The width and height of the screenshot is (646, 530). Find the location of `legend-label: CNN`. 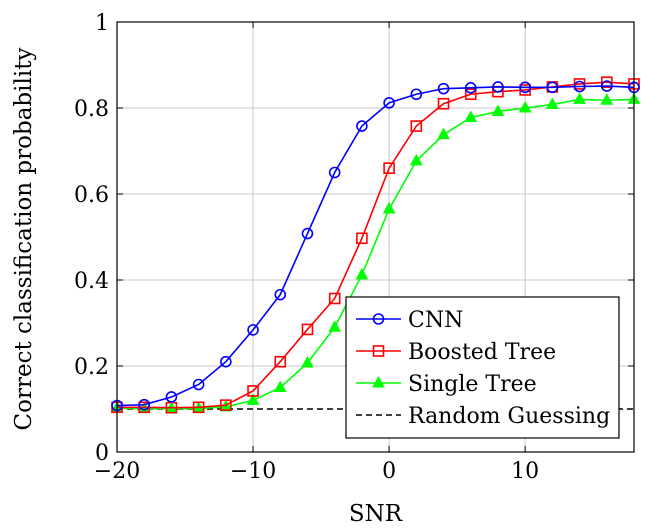

legend-label: CNN is located at coordinates (435, 320).